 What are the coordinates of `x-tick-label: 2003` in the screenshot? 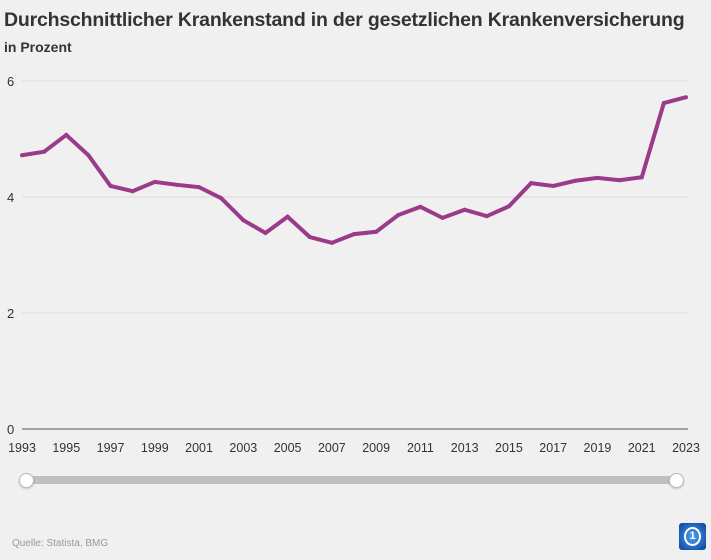 It's located at (243, 448).